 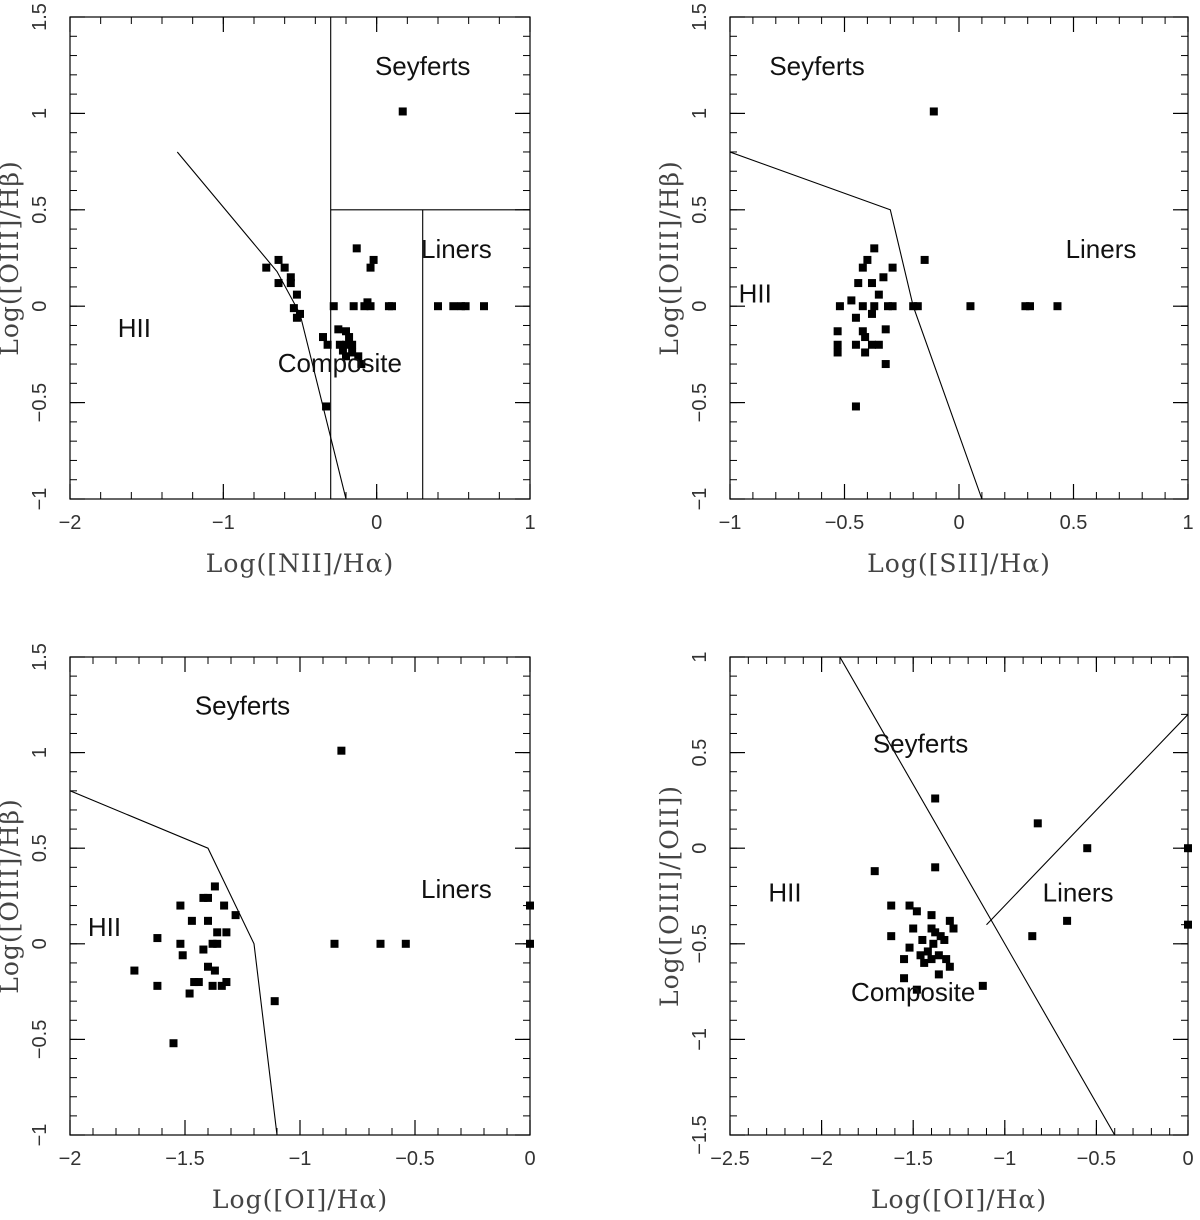 What do you see at coordinates (70, 1159) in the screenshot?
I see `x-tick-label: −2` at bounding box center [70, 1159].